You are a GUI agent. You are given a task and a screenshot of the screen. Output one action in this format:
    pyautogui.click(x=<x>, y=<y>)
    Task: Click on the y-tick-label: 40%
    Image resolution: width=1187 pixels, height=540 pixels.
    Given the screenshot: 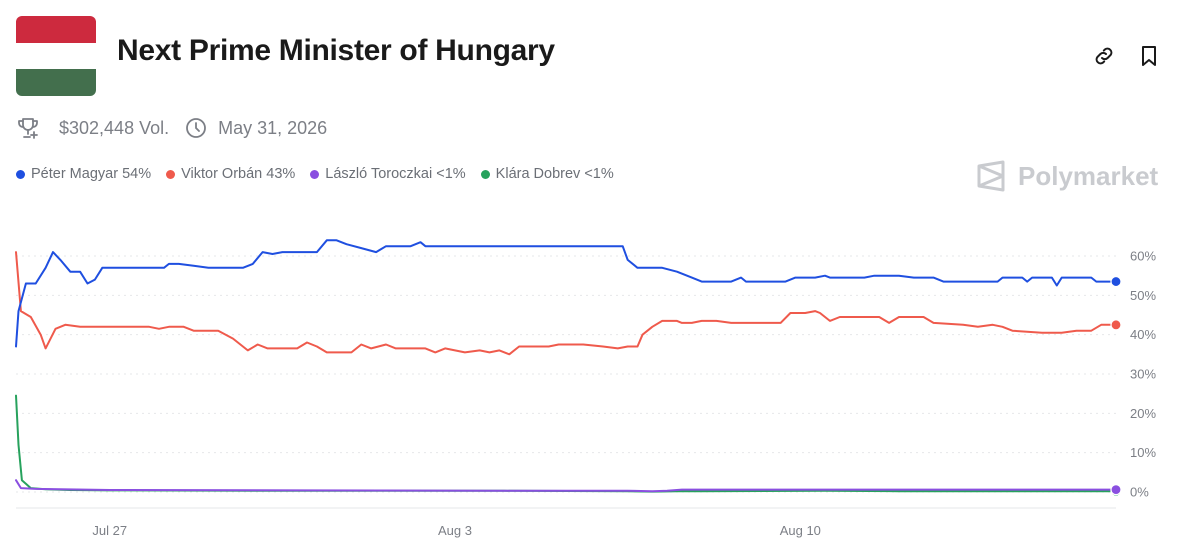 What is the action you would take?
    pyautogui.click(x=1143, y=334)
    